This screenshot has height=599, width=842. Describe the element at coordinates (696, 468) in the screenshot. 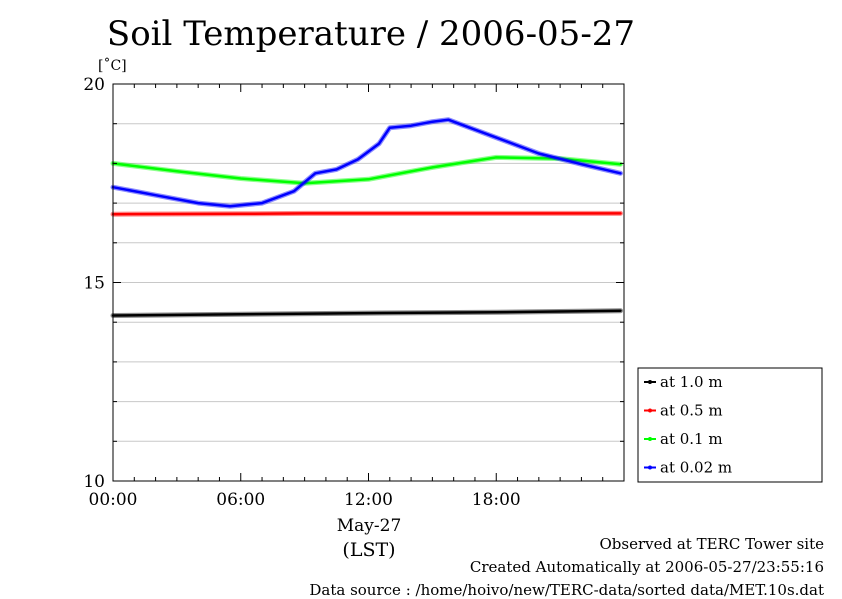

I see `legend-label: at 0.02 m` at that location.